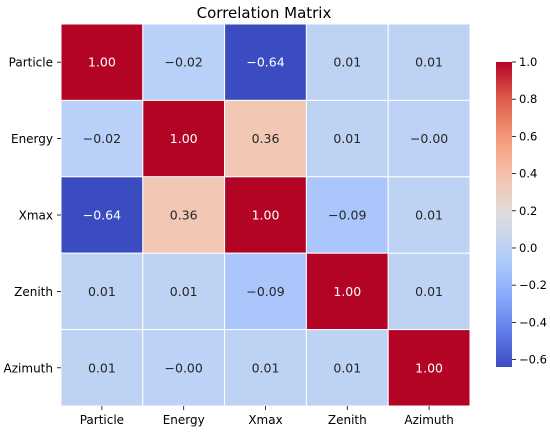 The width and height of the screenshot is (550, 432). I want to click on y-axis-tick-label: Energy, so click(32, 139).